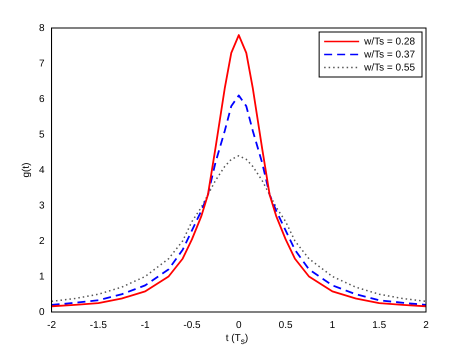  Describe the element at coordinates (389, 42) in the screenshot. I see `legend-label: w/Ts = 0.28` at that location.